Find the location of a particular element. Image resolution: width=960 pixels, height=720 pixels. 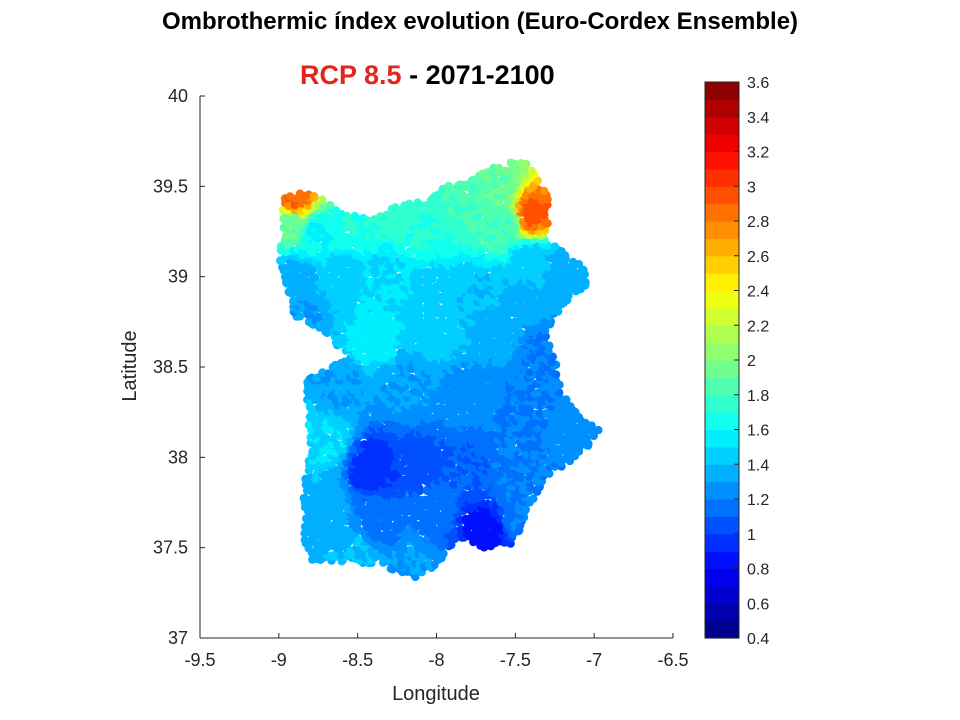

x-tick-label: -7.5 is located at coordinates (515, 660).